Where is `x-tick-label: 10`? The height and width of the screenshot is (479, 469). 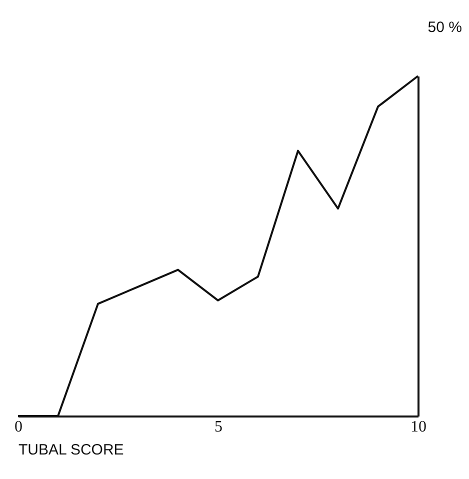 x-tick-label: 10 is located at coordinates (418, 427).